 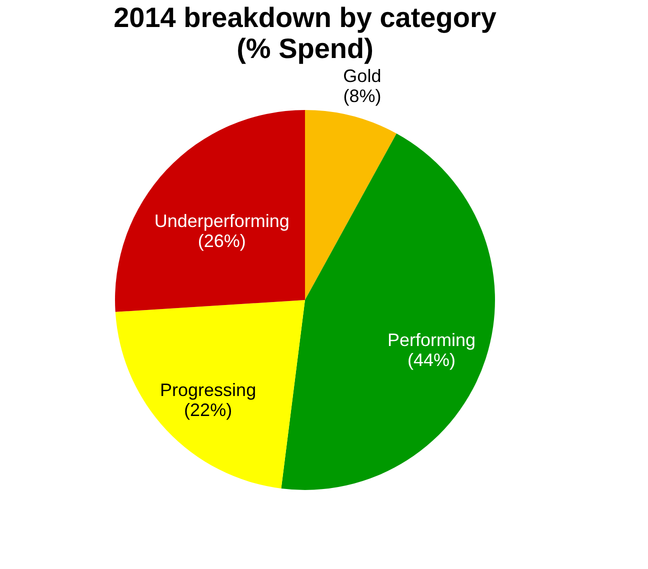 What do you see at coordinates (208, 410) in the screenshot?
I see `data-label: (22%)` at bounding box center [208, 410].